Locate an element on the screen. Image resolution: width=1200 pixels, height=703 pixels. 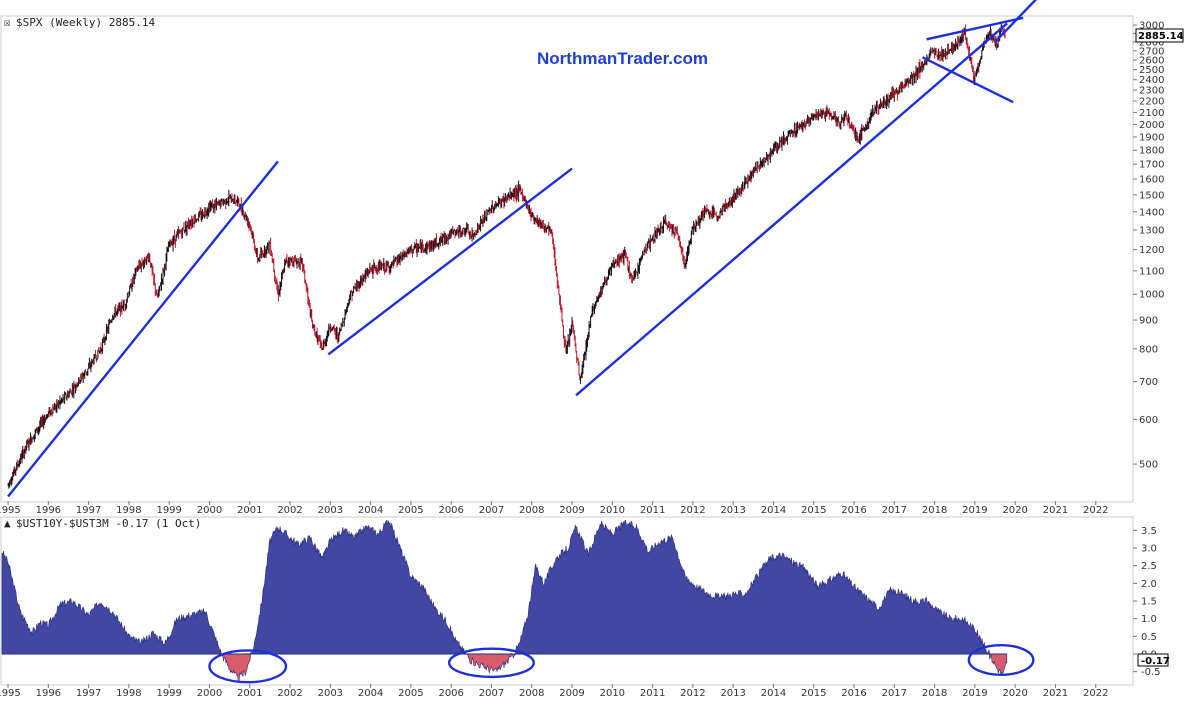
spx-x-tick-label: 2022 is located at coordinates (1095, 510).